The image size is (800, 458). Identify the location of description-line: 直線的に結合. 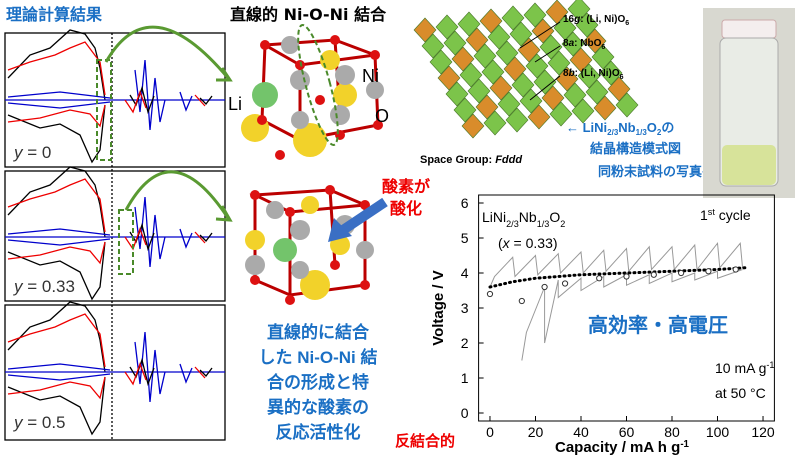
(318, 332).